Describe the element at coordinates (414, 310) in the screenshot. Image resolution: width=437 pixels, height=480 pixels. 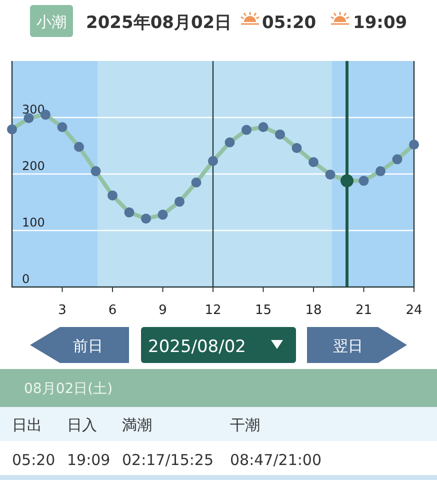
I see `x-tick-label: 24` at that location.